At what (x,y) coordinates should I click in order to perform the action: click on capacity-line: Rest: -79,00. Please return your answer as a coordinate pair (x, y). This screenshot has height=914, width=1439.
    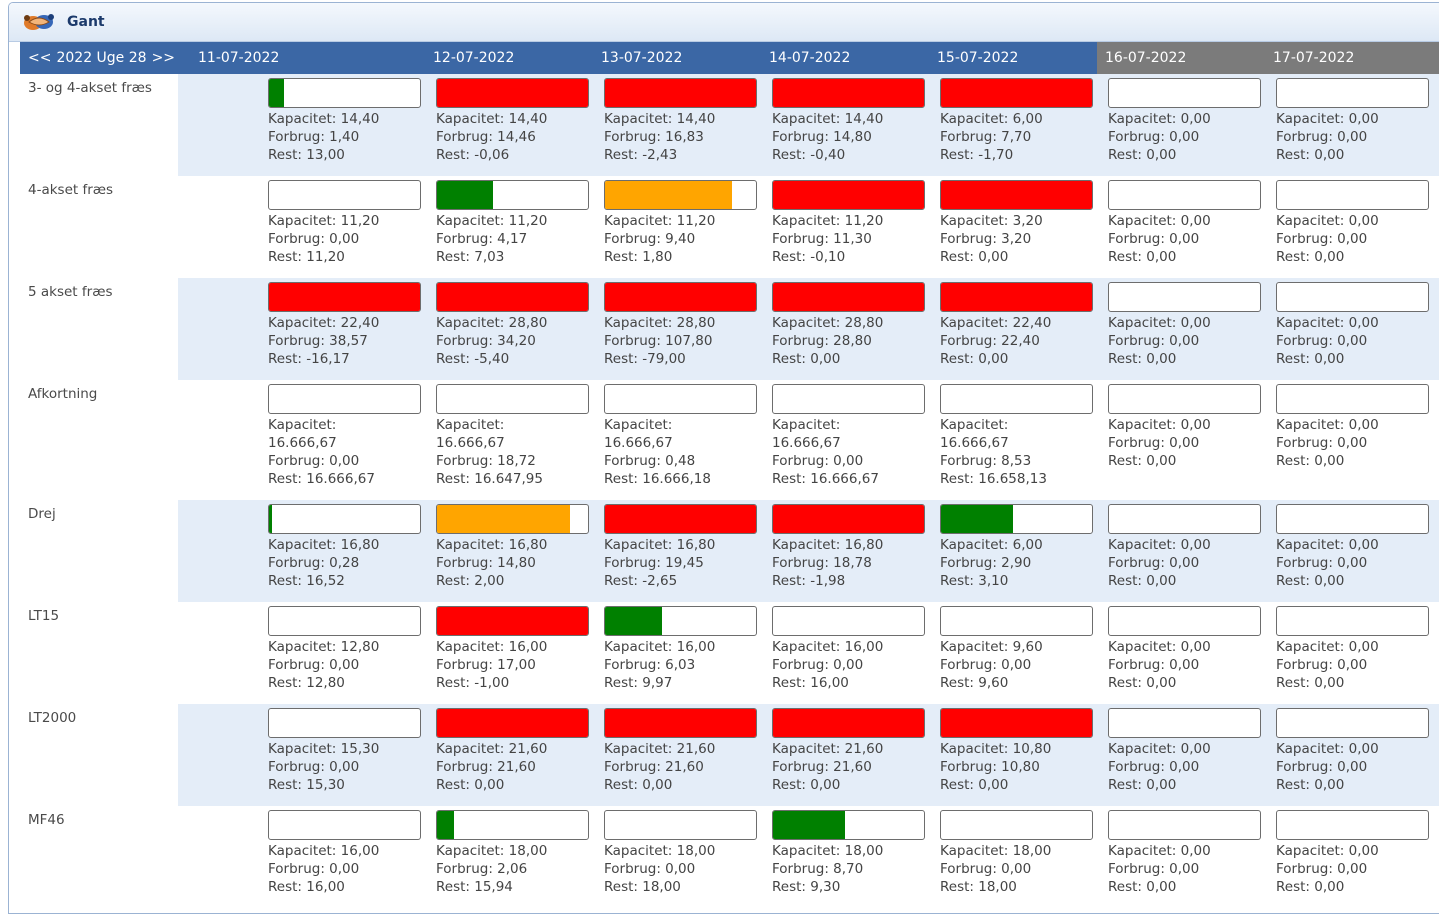
    Looking at the image, I should click on (645, 359).